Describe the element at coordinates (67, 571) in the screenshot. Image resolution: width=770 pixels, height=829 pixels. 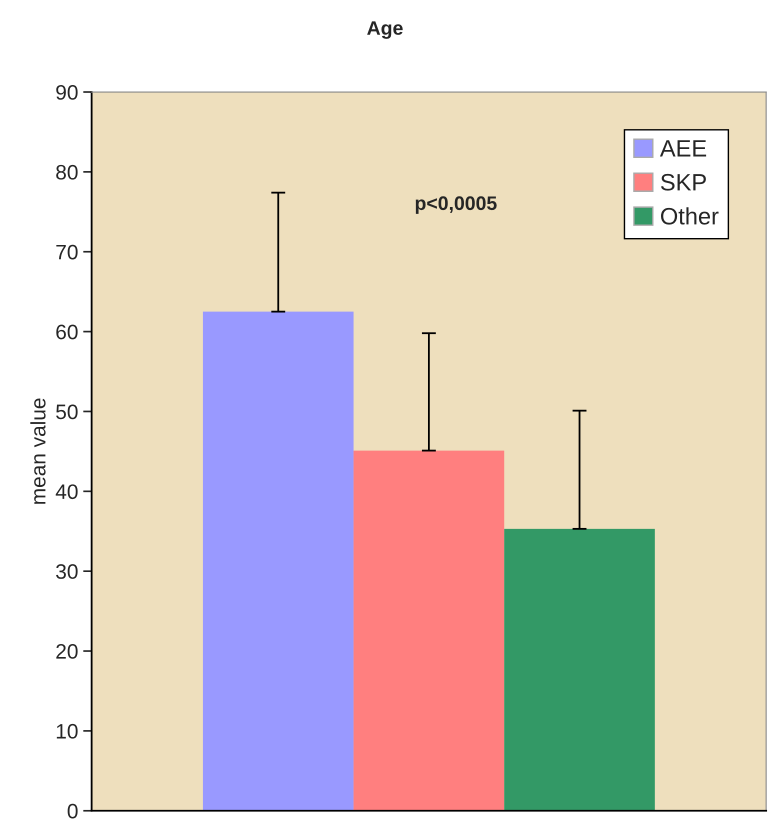
I see `y-tick-label: 30` at that location.